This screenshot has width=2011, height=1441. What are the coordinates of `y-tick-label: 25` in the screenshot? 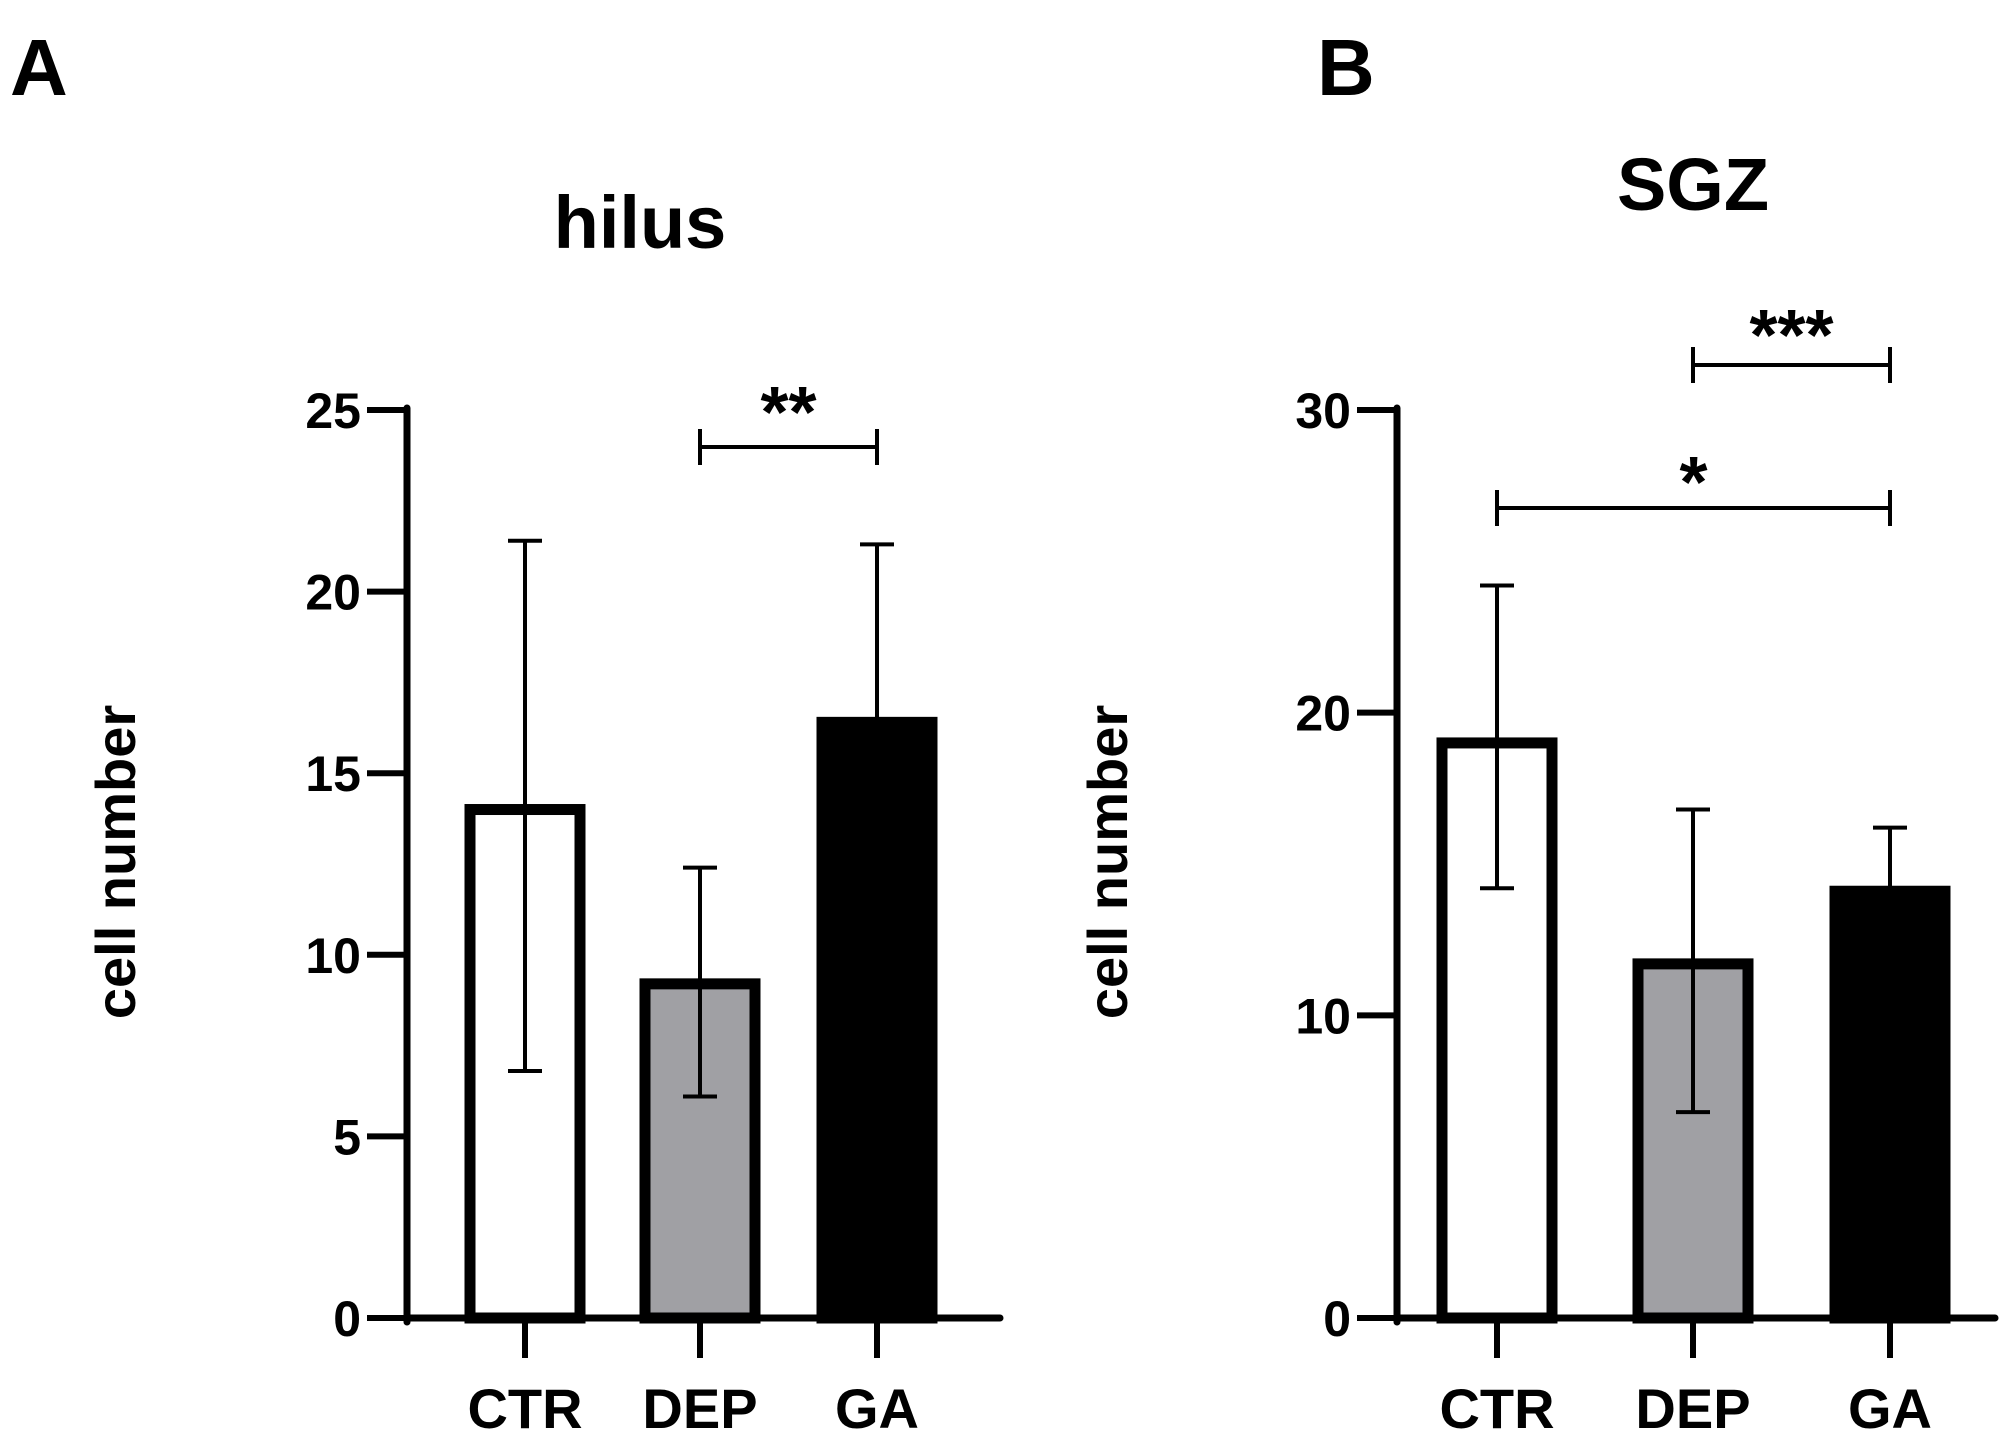 It's located at (333, 411).